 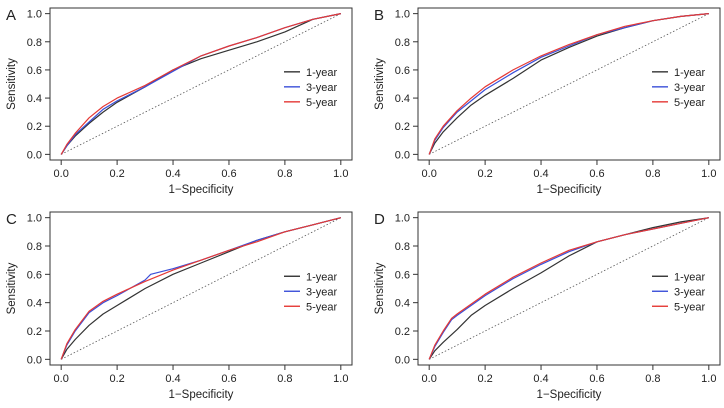 What do you see at coordinates (379, 15) in the screenshot?
I see `panel-letter: B` at bounding box center [379, 15].